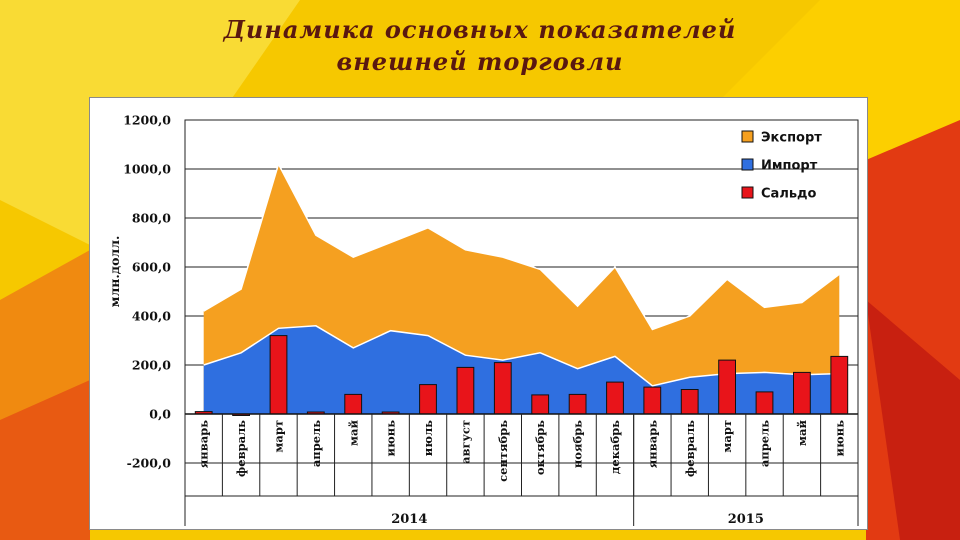  What do you see at coordinates (147, 120) in the screenshot?
I see `y-tick-label: 1200,0` at bounding box center [147, 120].